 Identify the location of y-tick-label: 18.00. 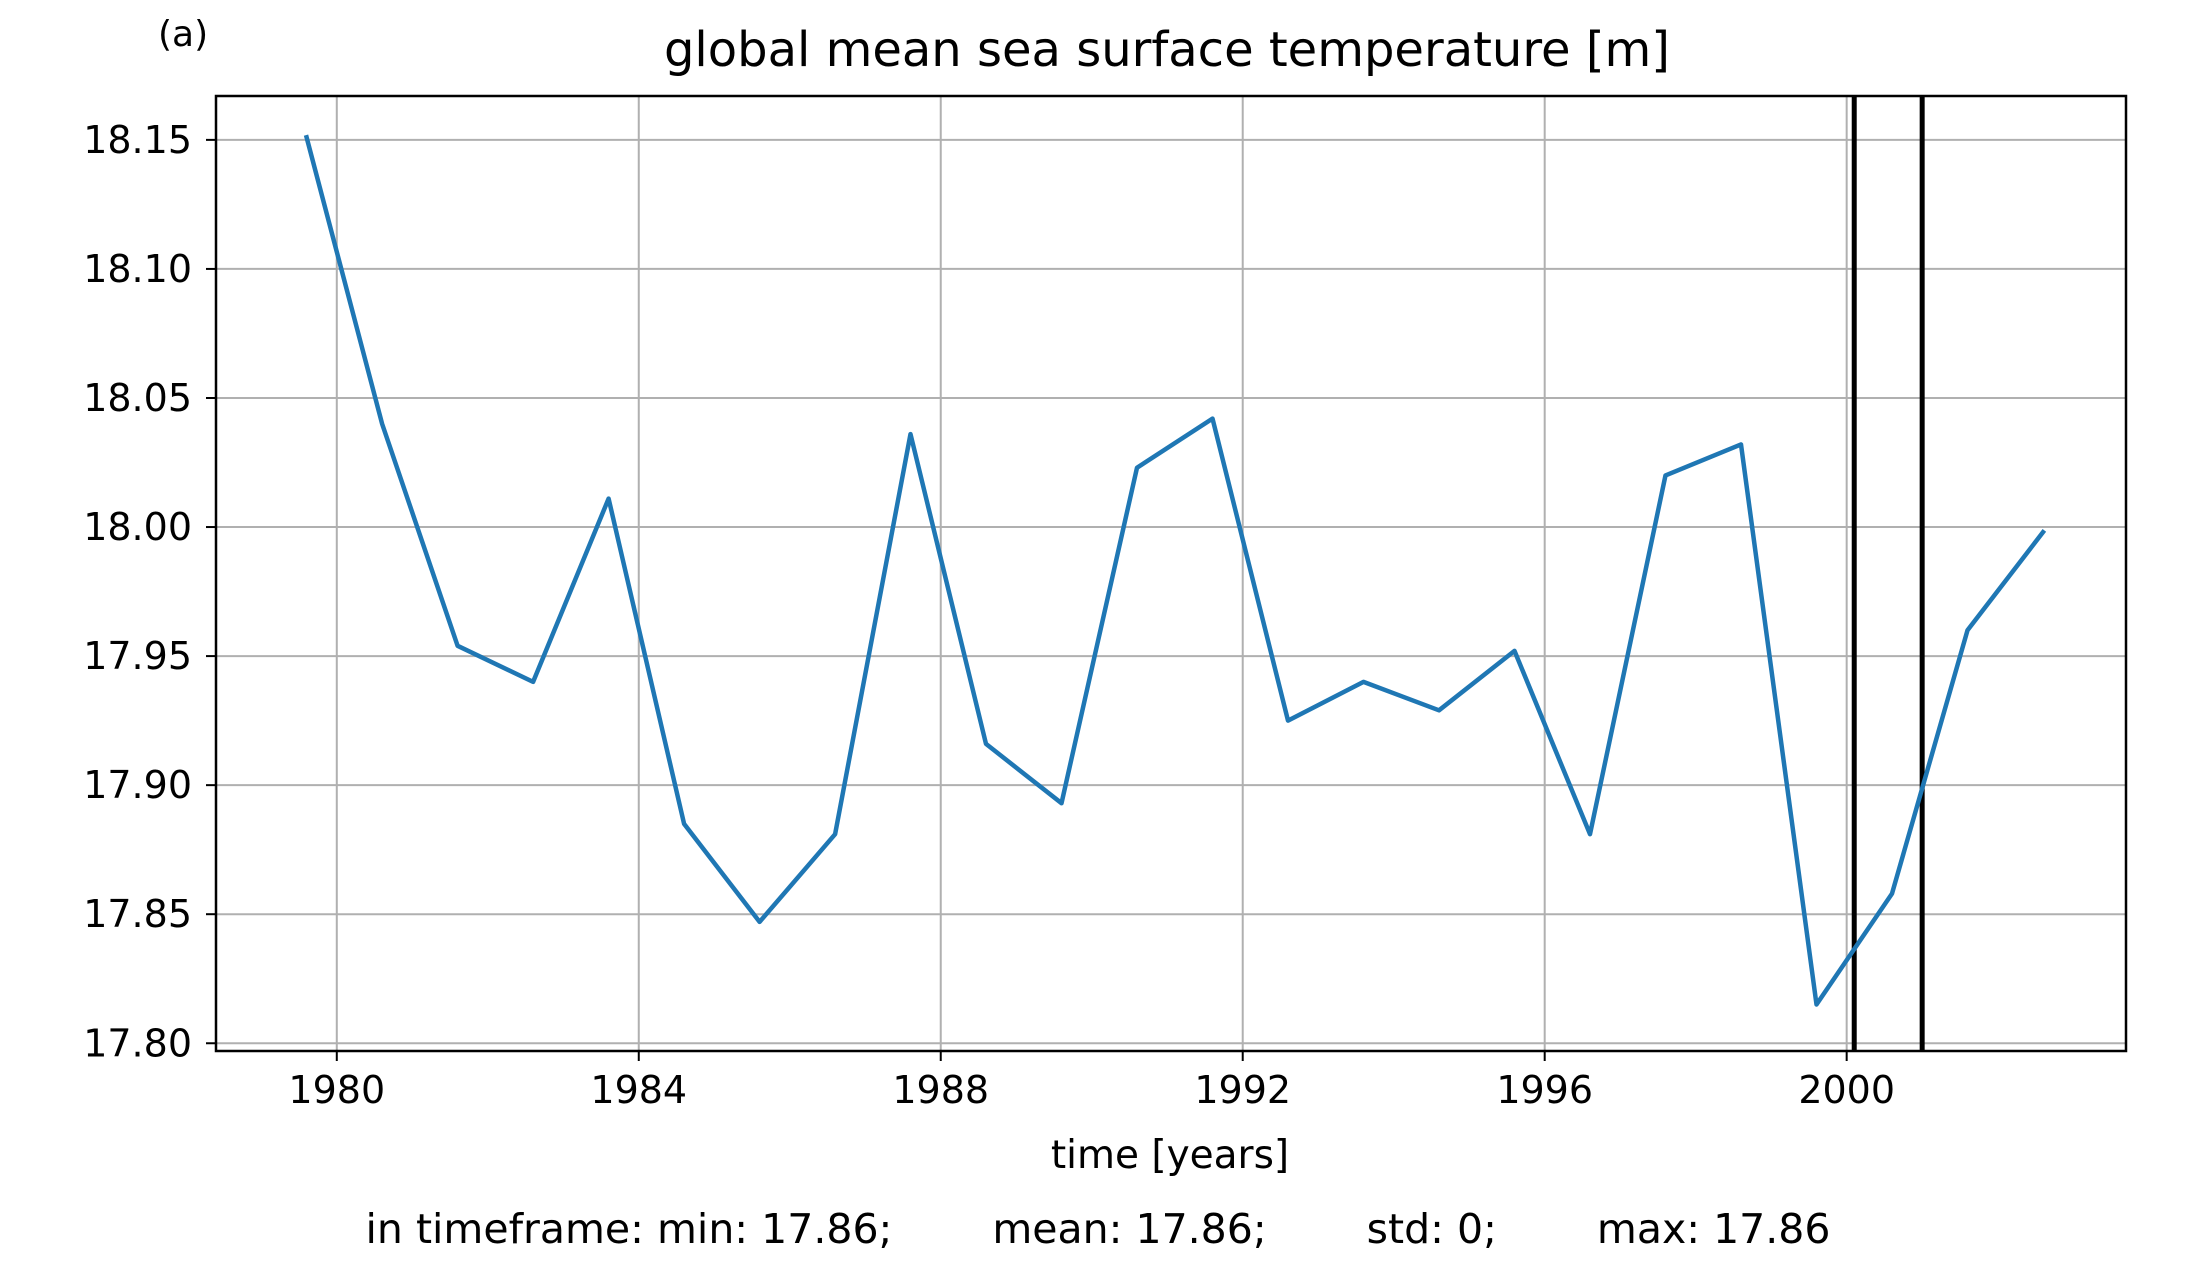
(137, 527).